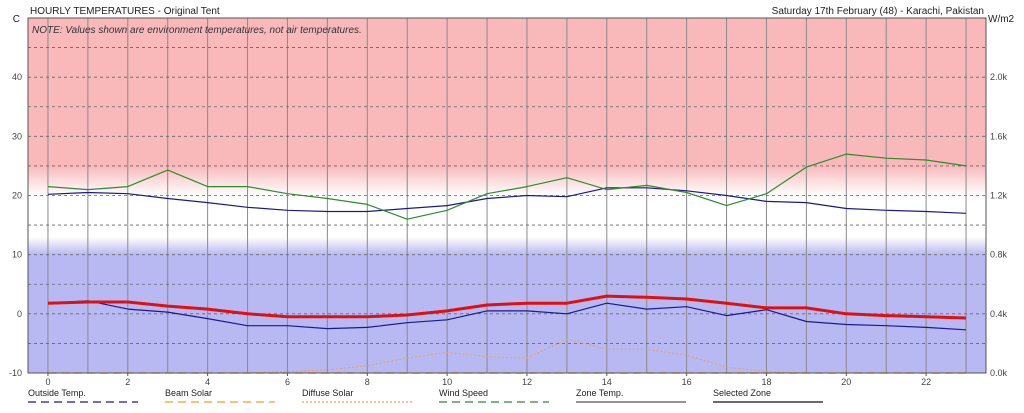  I want to click on legend-item: Outside Temp., so click(83, 395).